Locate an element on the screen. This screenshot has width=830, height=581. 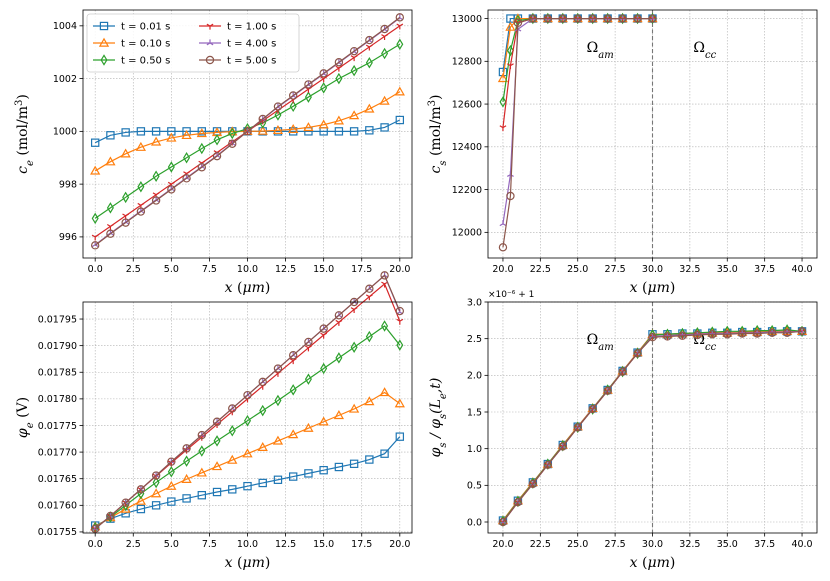
series-line is located at coordinates (247, 131).